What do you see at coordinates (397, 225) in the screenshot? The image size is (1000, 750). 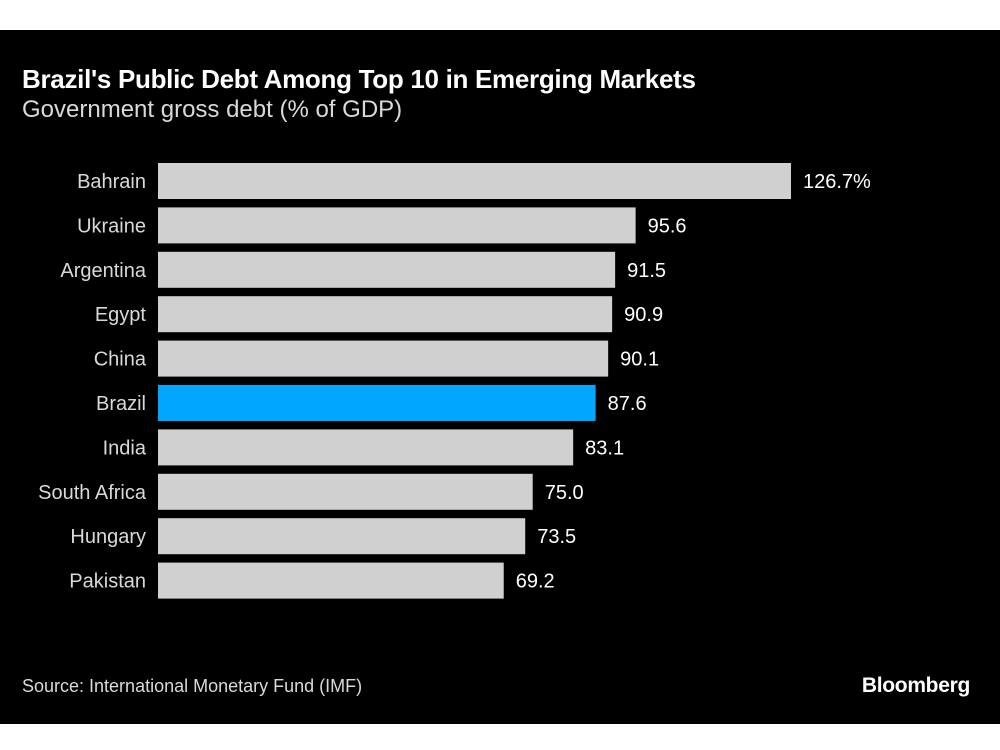 I see `bar-ukraine` at bounding box center [397, 225].